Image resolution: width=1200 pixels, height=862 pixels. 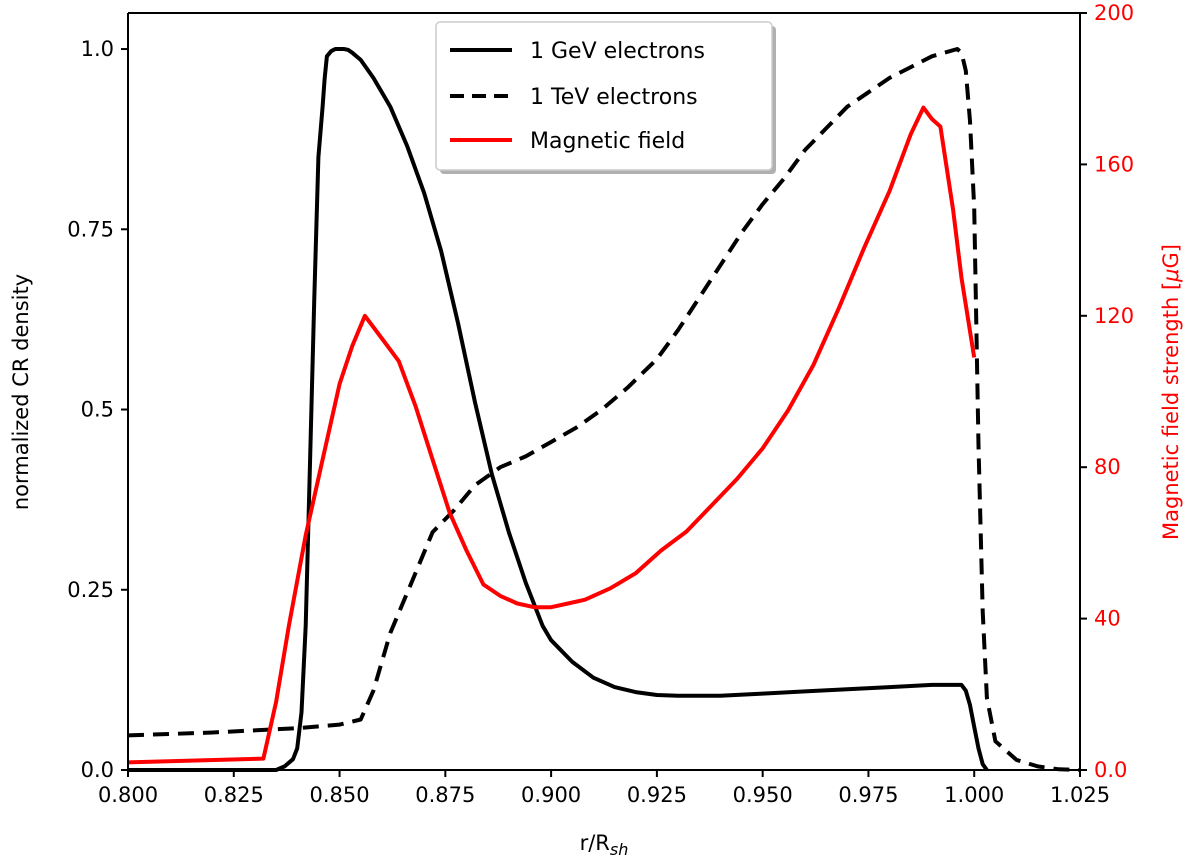 I want to click on x-tick-label: 0.975, so click(x=868, y=795).